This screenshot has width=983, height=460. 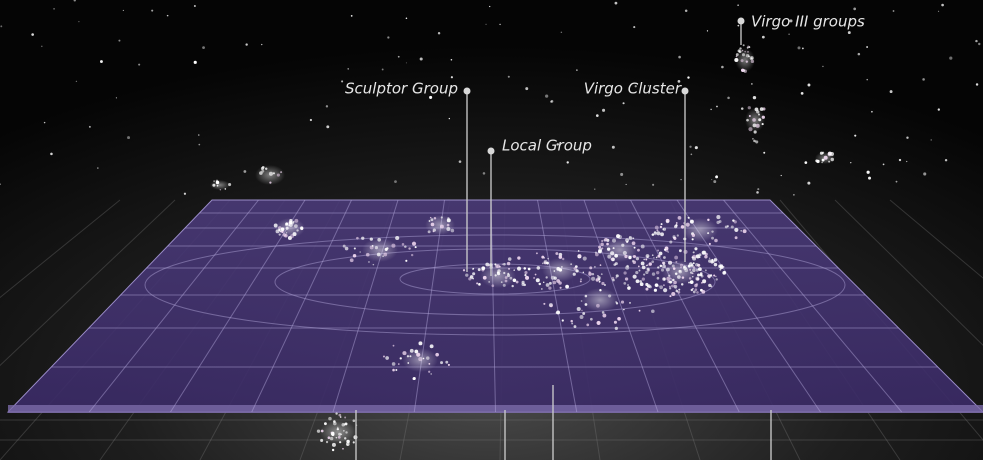 What do you see at coordinates (60, 249) in the screenshot?
I see `floor-line` at bounding box center [60, 249].